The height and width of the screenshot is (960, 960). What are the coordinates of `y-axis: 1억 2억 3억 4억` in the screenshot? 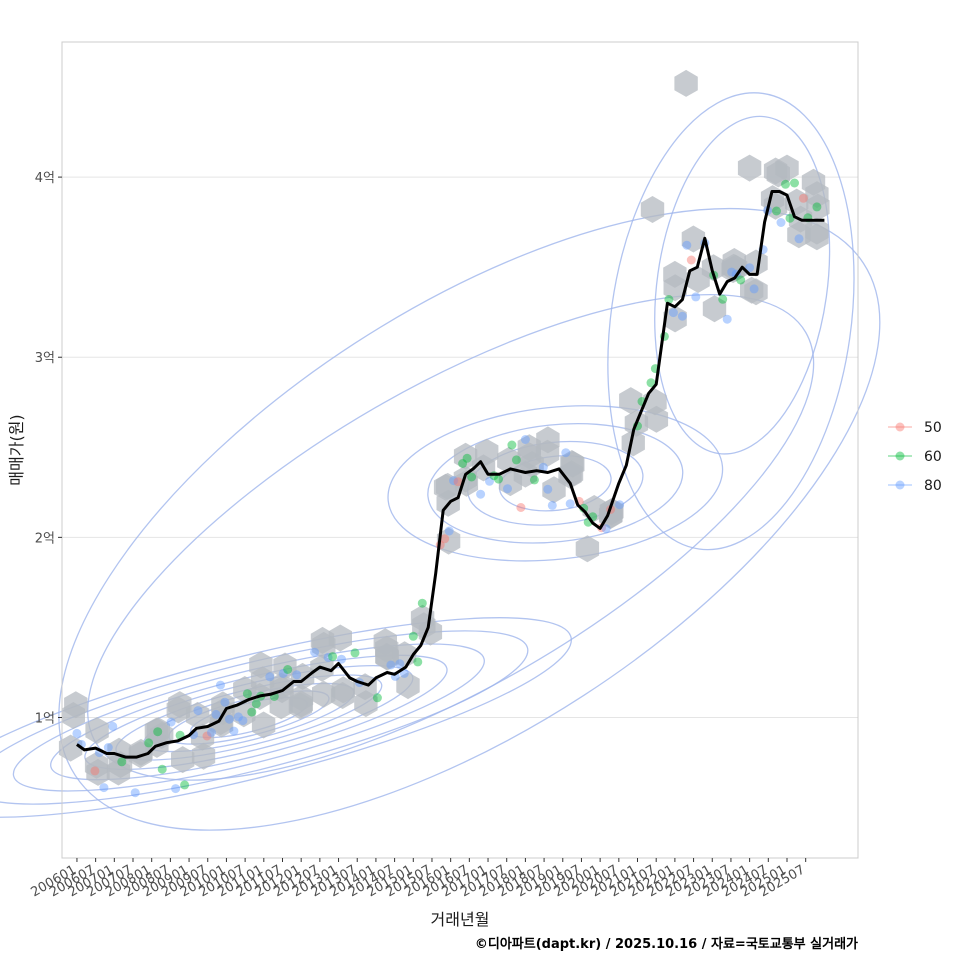 It's located at (48, 448).